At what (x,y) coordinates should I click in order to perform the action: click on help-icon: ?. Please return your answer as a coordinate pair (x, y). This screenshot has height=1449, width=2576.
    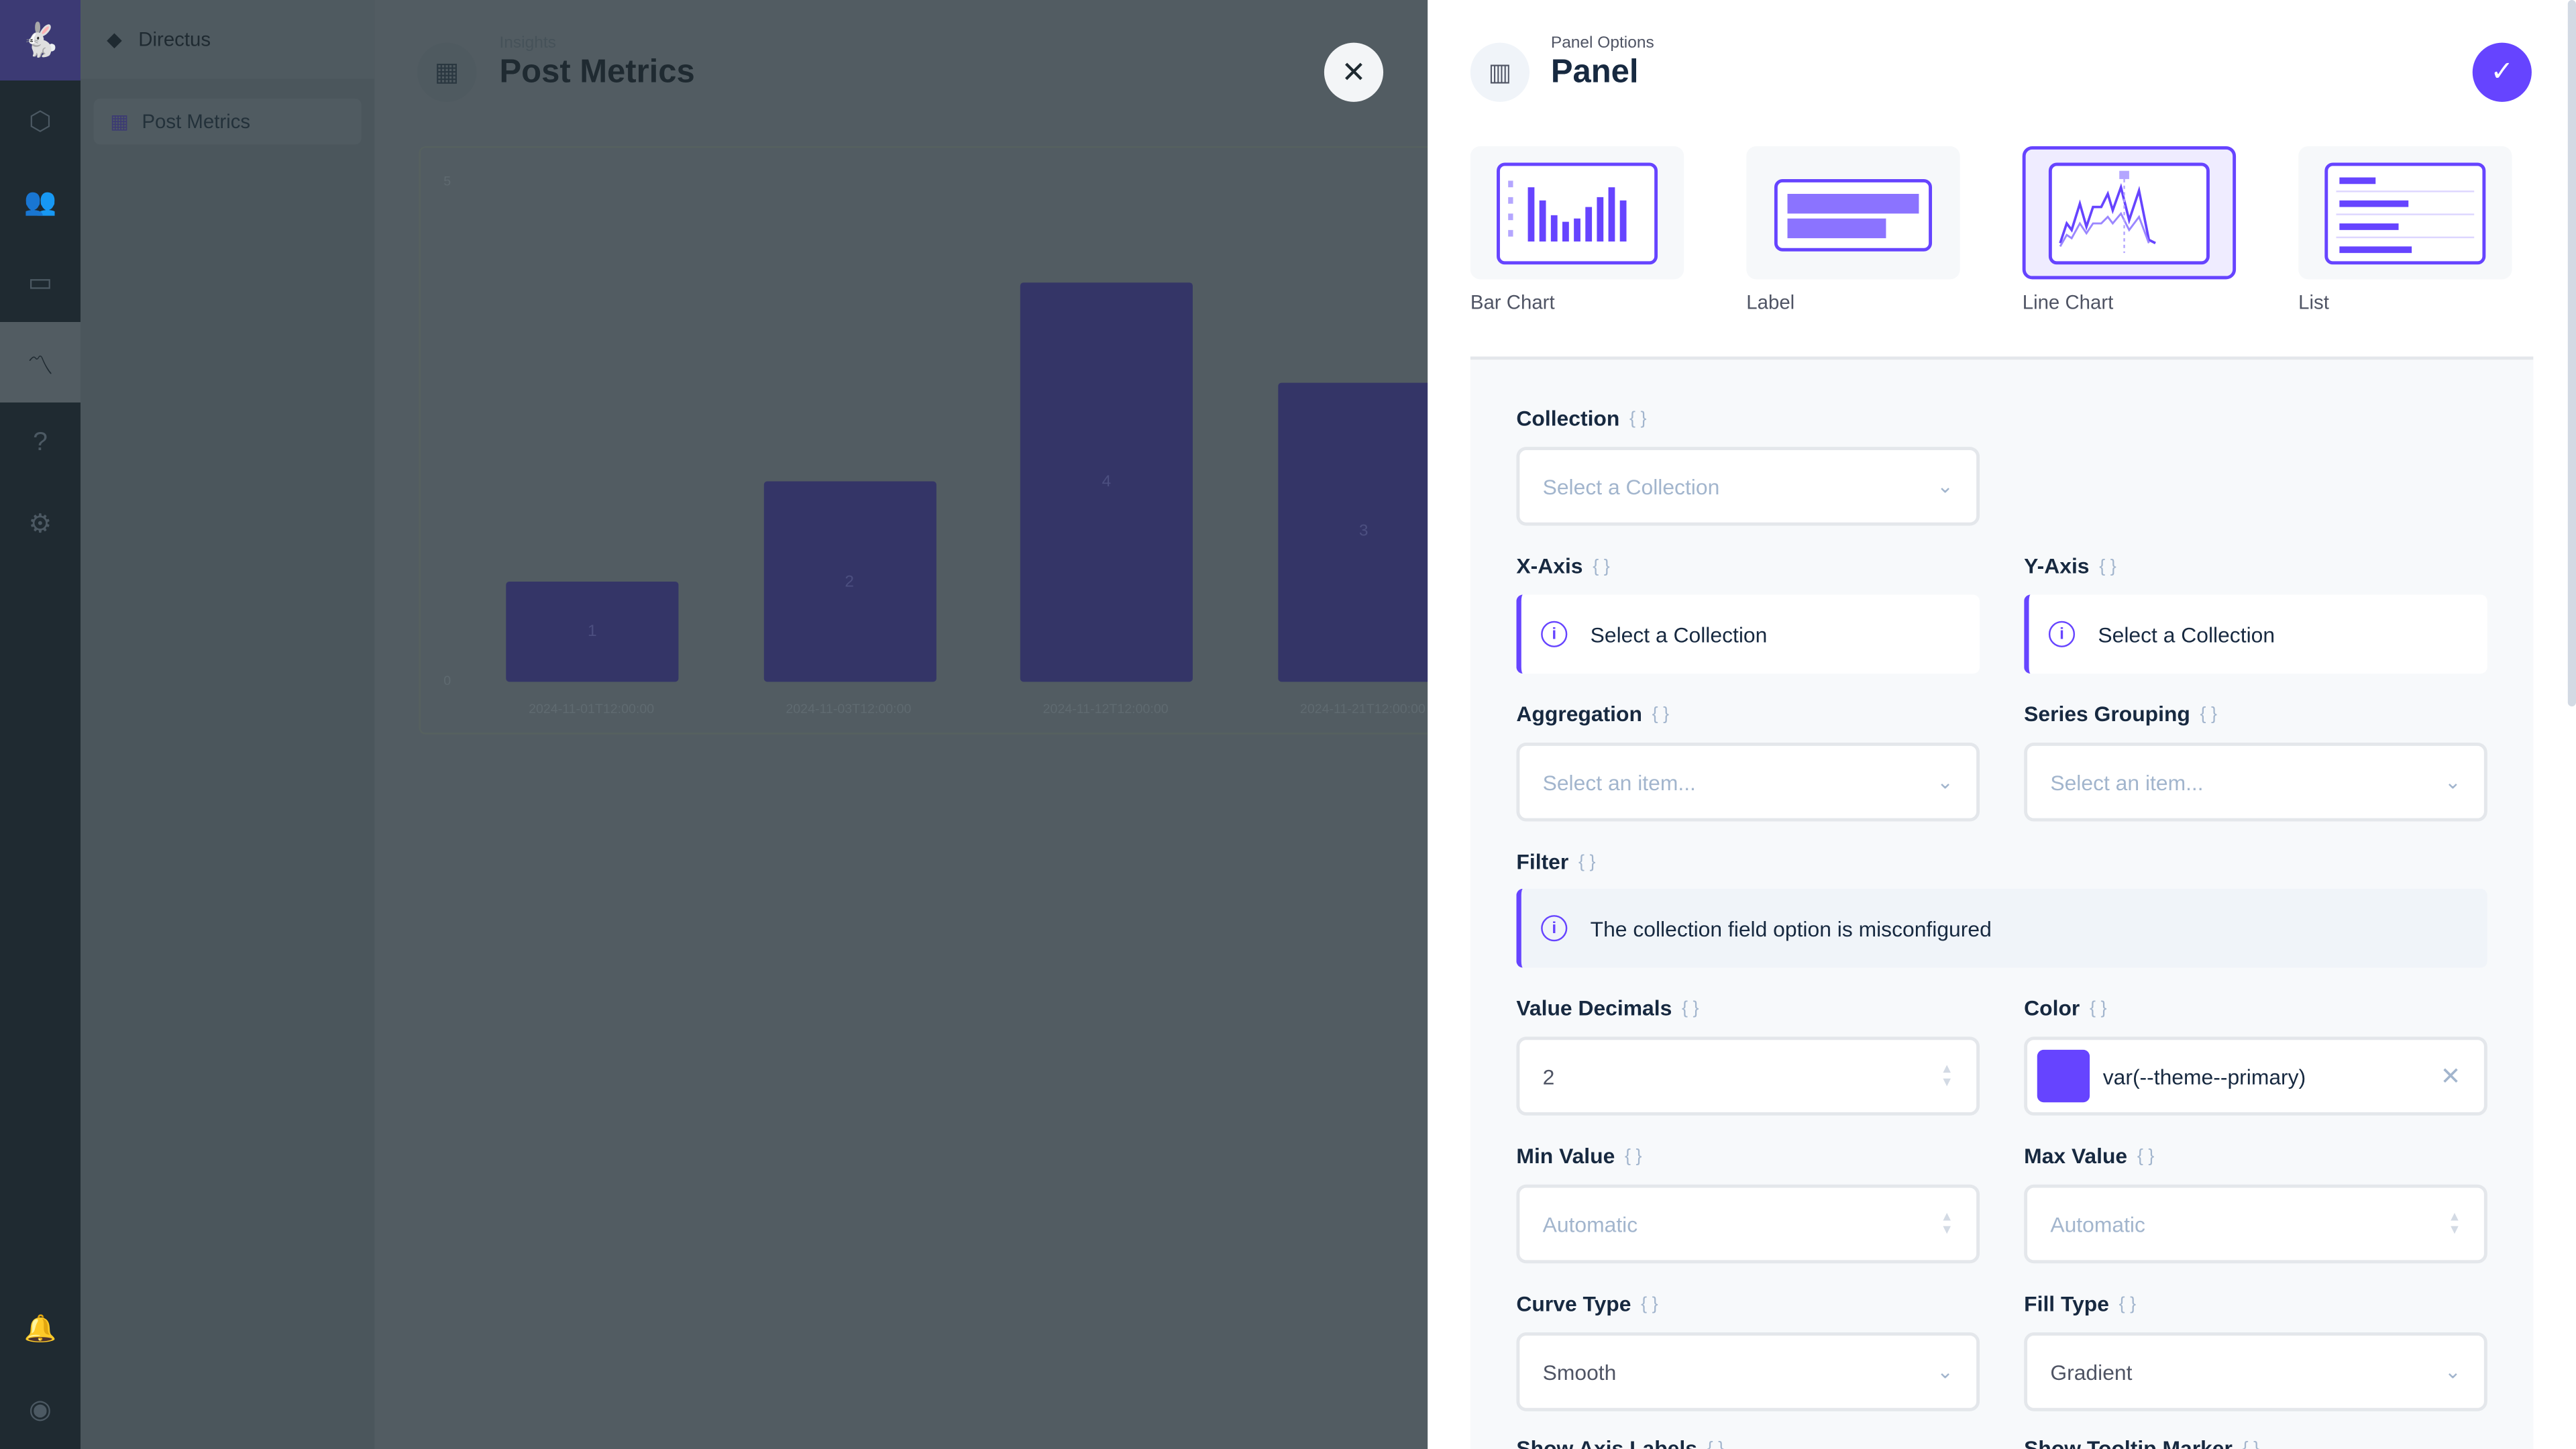
    Looking at the image, I should click on (40, 441).